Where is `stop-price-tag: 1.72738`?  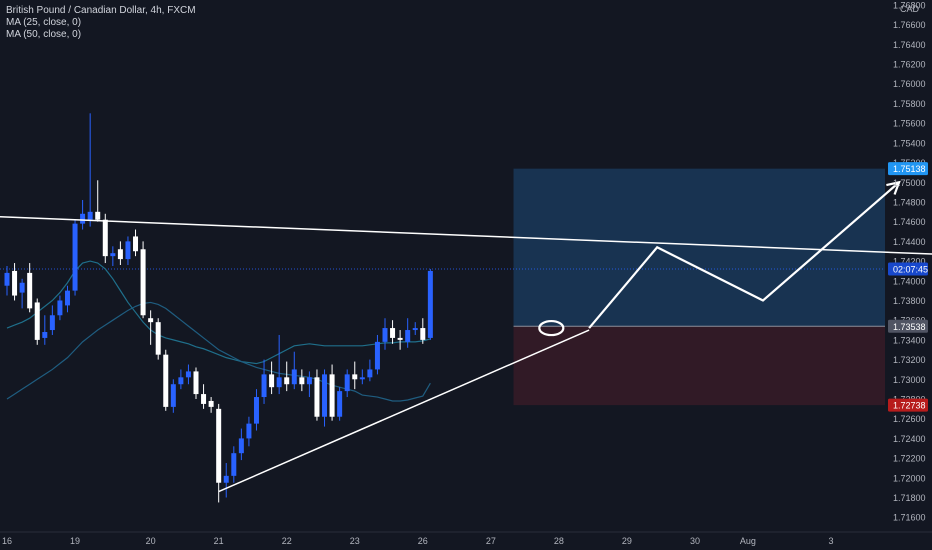
stop-price-tag: 1.72738 is located at coordinates (908, 405).